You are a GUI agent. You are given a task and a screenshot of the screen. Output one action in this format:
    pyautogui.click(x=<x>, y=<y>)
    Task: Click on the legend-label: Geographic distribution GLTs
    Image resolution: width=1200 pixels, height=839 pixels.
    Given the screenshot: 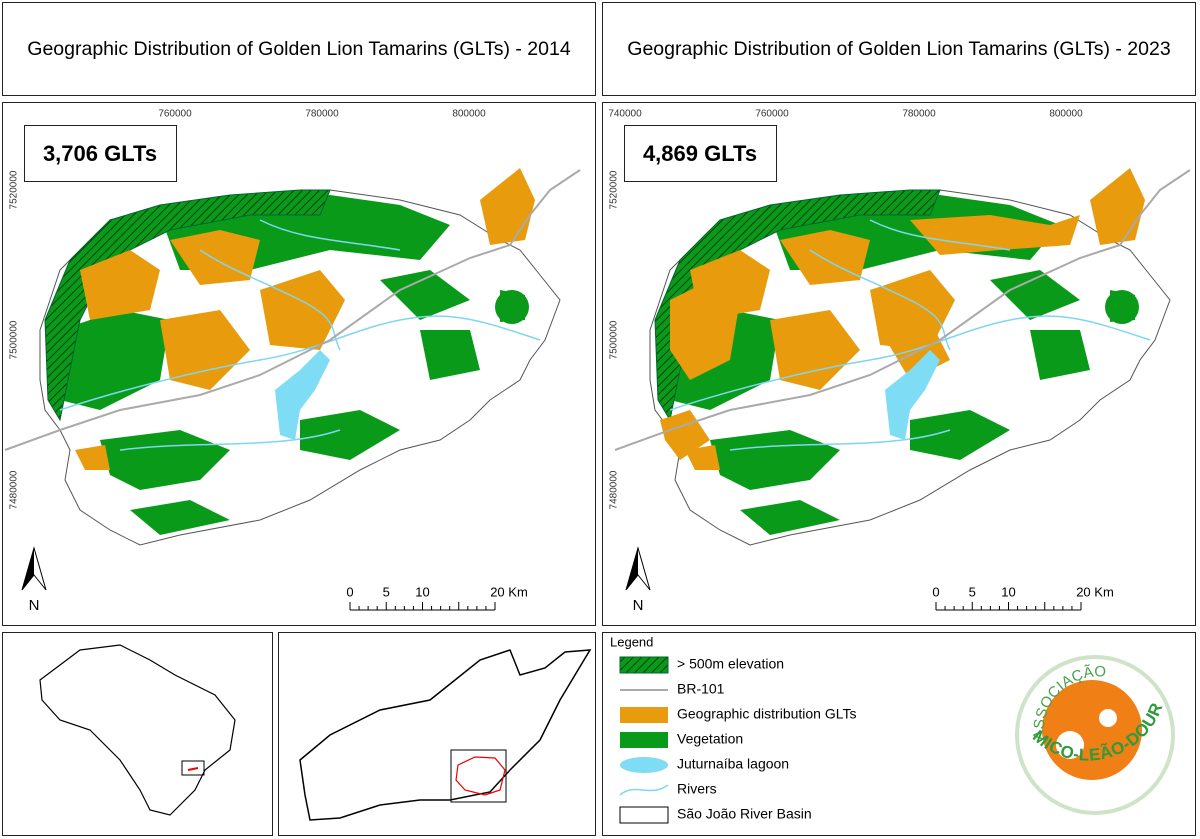 What is the action you would take?
    pyautogui.click(x=767, y=714)
    